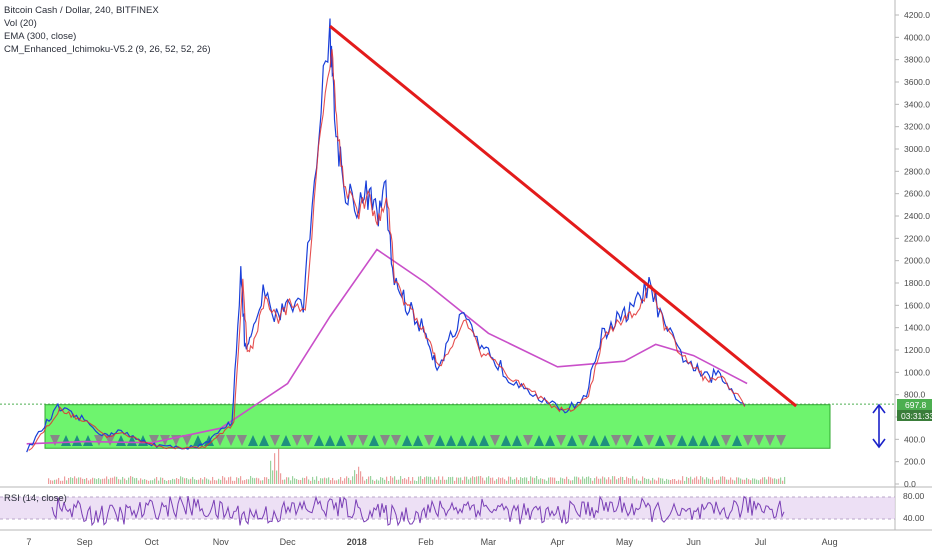  I want to click on symbol-title: Bitcoin Cash / Dollar, 240, BITFINEX, so click(81, 10).